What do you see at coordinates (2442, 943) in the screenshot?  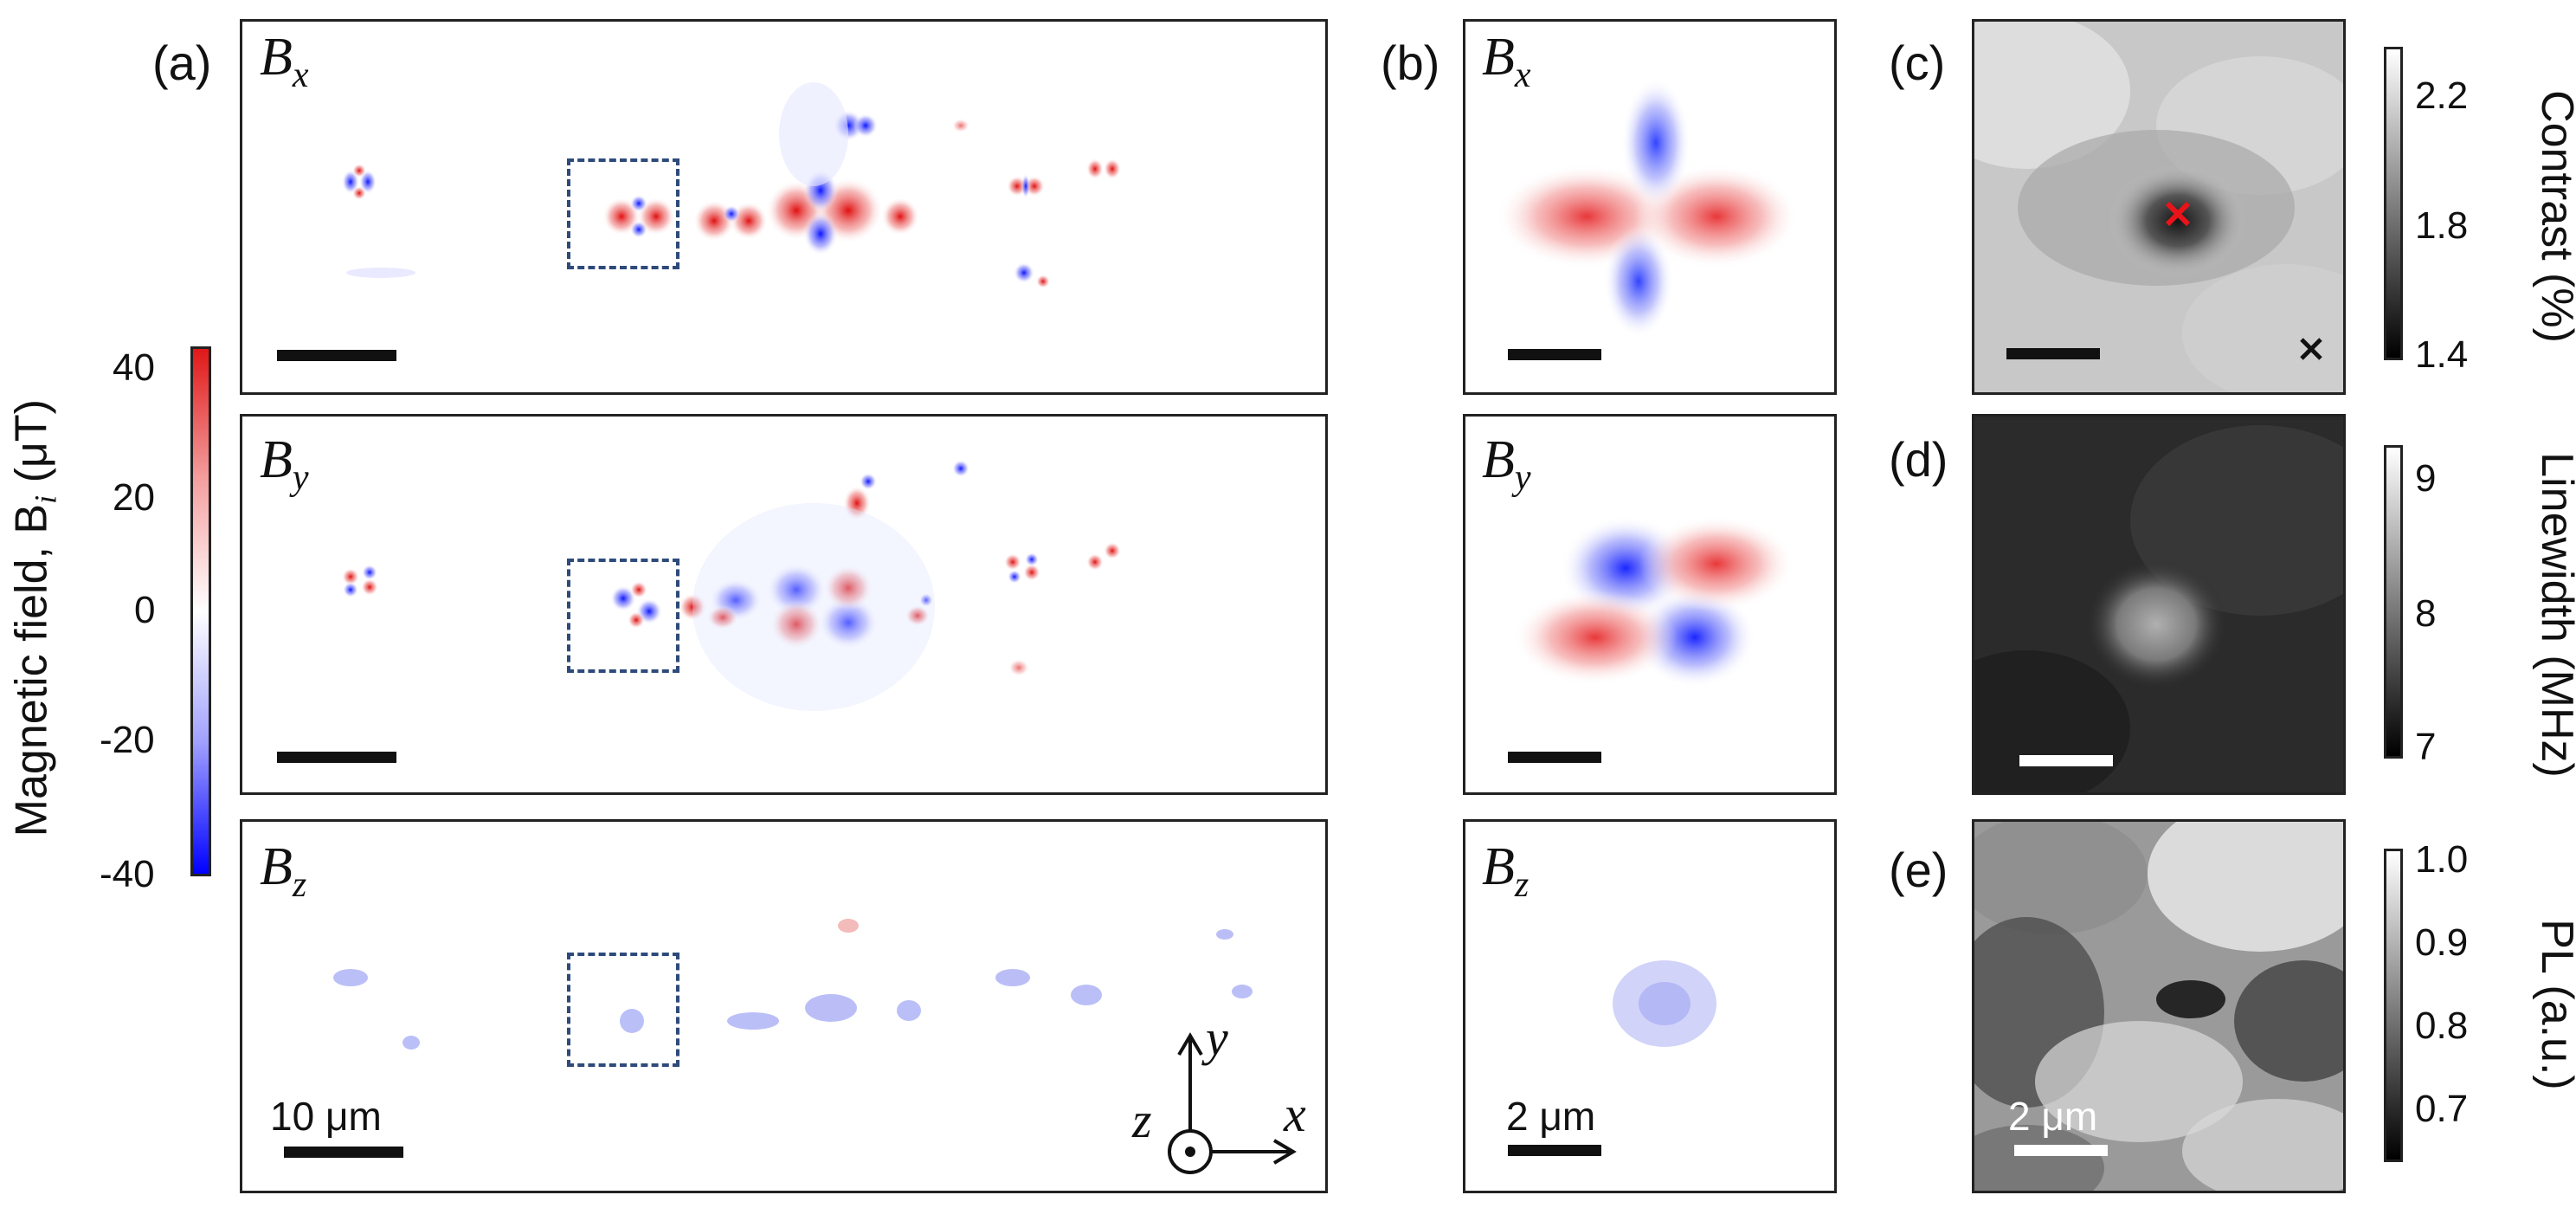 I see `colorbar-e-tick: 0.9` at bounding box center [2442, 943].